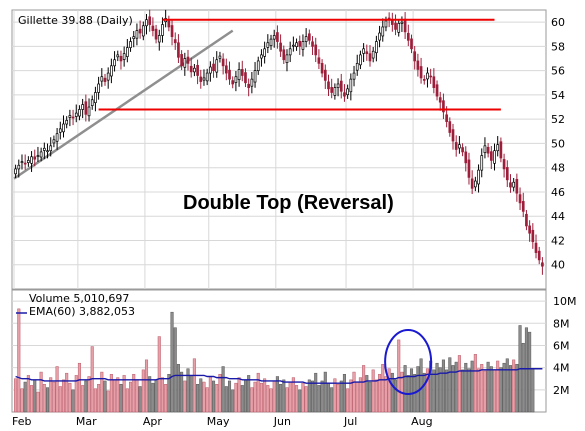 This screenshot has width=585, height=431. What do you see at coordinates (75, 20) in the screenshot?
I see `chart-title: Gillette 39.88 (Daily)` at bounding box center [75, 20].